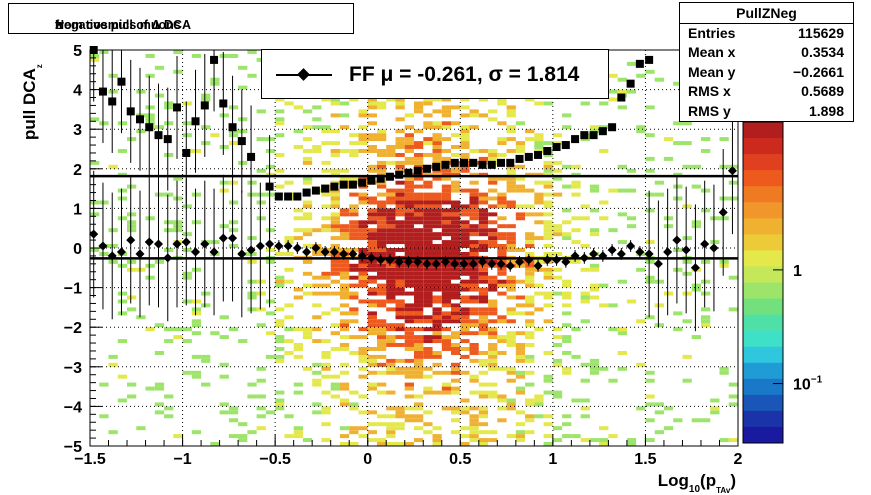 The width and height of the screenshot is (871, 495). What do you see at coordinates (464, 74) in the screenshot?
I see `legend-text: FF μ = -0.261, σ = 1.814` at bounding box center [464, 74].